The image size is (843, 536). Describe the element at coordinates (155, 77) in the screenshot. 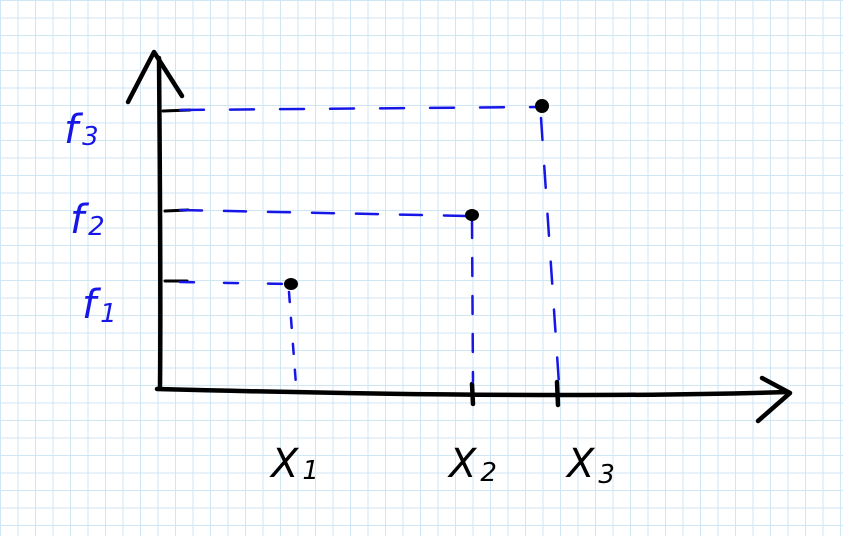

I see `y-axis-arrowhead` at that location.